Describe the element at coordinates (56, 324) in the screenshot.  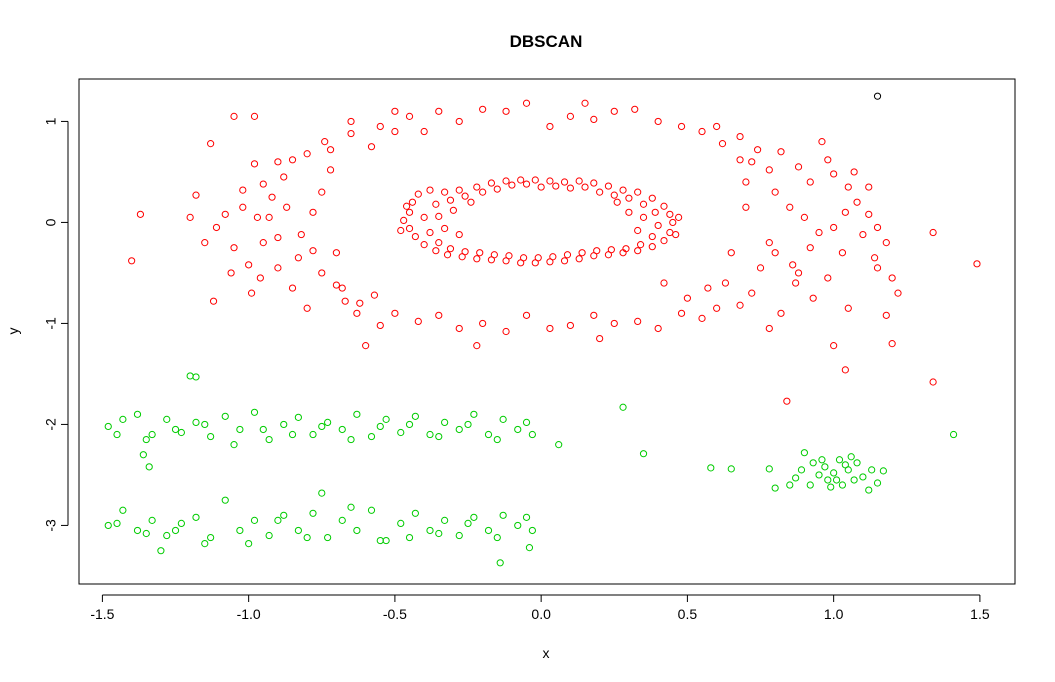
I see `y-axis: -3 -2 -1 0 1` at that location.